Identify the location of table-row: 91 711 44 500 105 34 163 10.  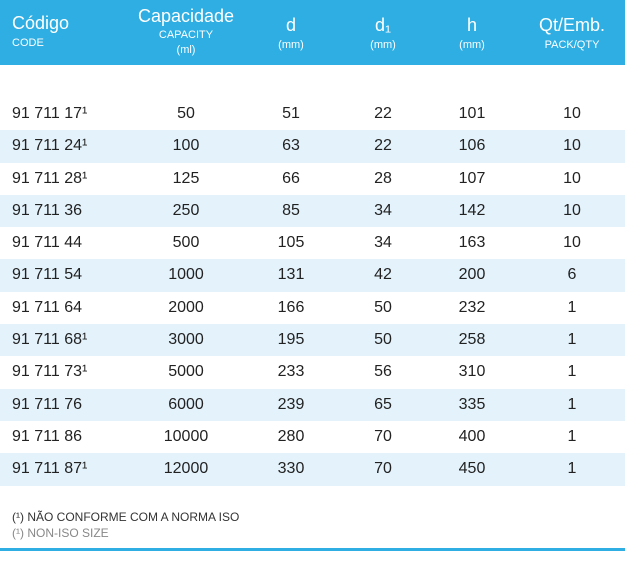
(312, 243).